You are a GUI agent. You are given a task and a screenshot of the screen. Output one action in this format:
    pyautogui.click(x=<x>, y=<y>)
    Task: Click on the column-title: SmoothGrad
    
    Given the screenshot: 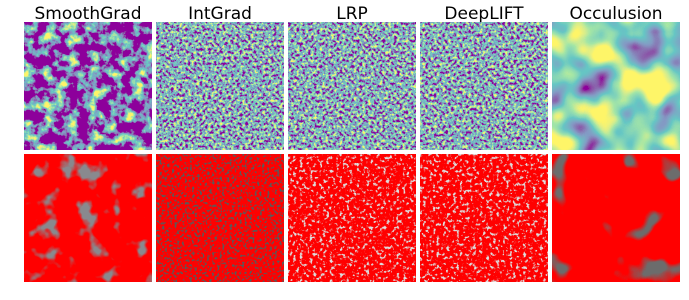 What is the action you would take?
    pyautogui.click(x=88, y=14)
    